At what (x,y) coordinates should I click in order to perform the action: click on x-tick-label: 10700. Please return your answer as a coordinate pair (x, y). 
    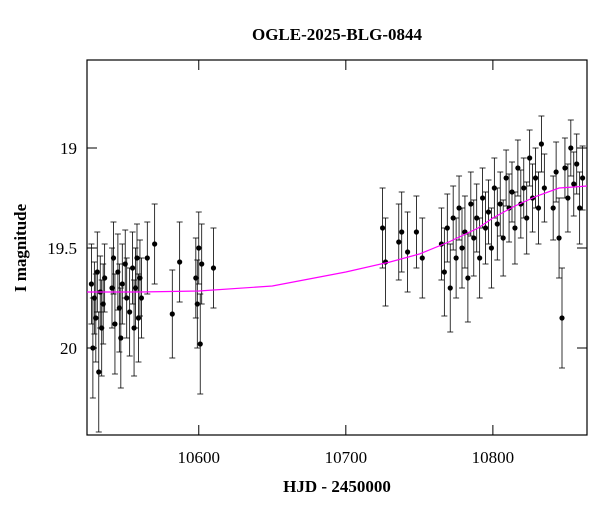
    Looking at the image, I should click on (346, 457).